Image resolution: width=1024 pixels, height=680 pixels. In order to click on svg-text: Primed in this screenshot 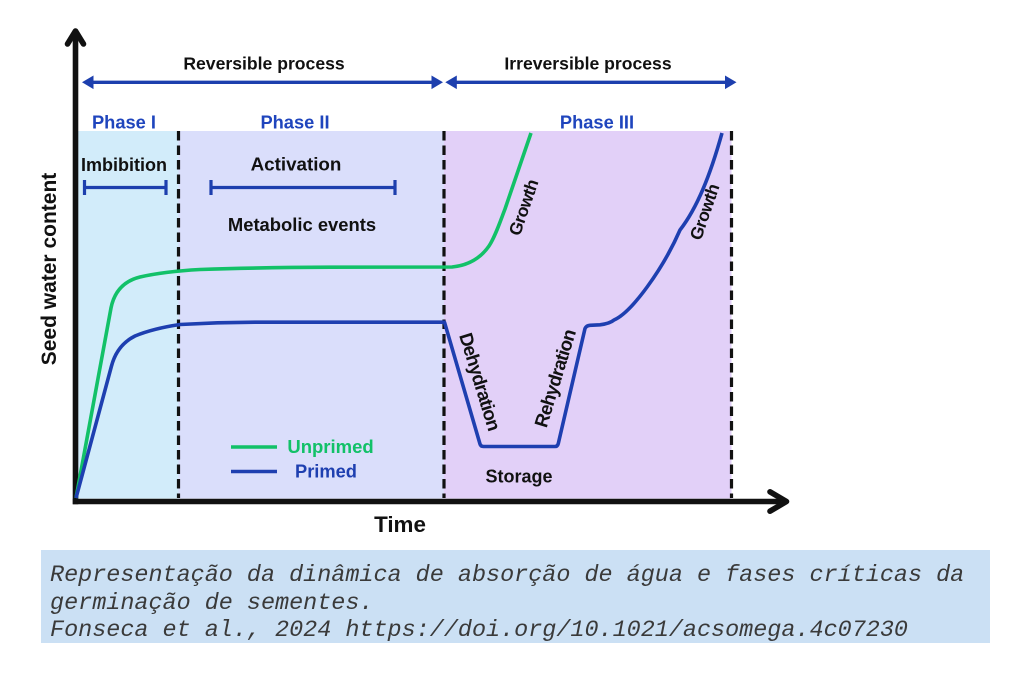, I will do `click(326, 471)`.